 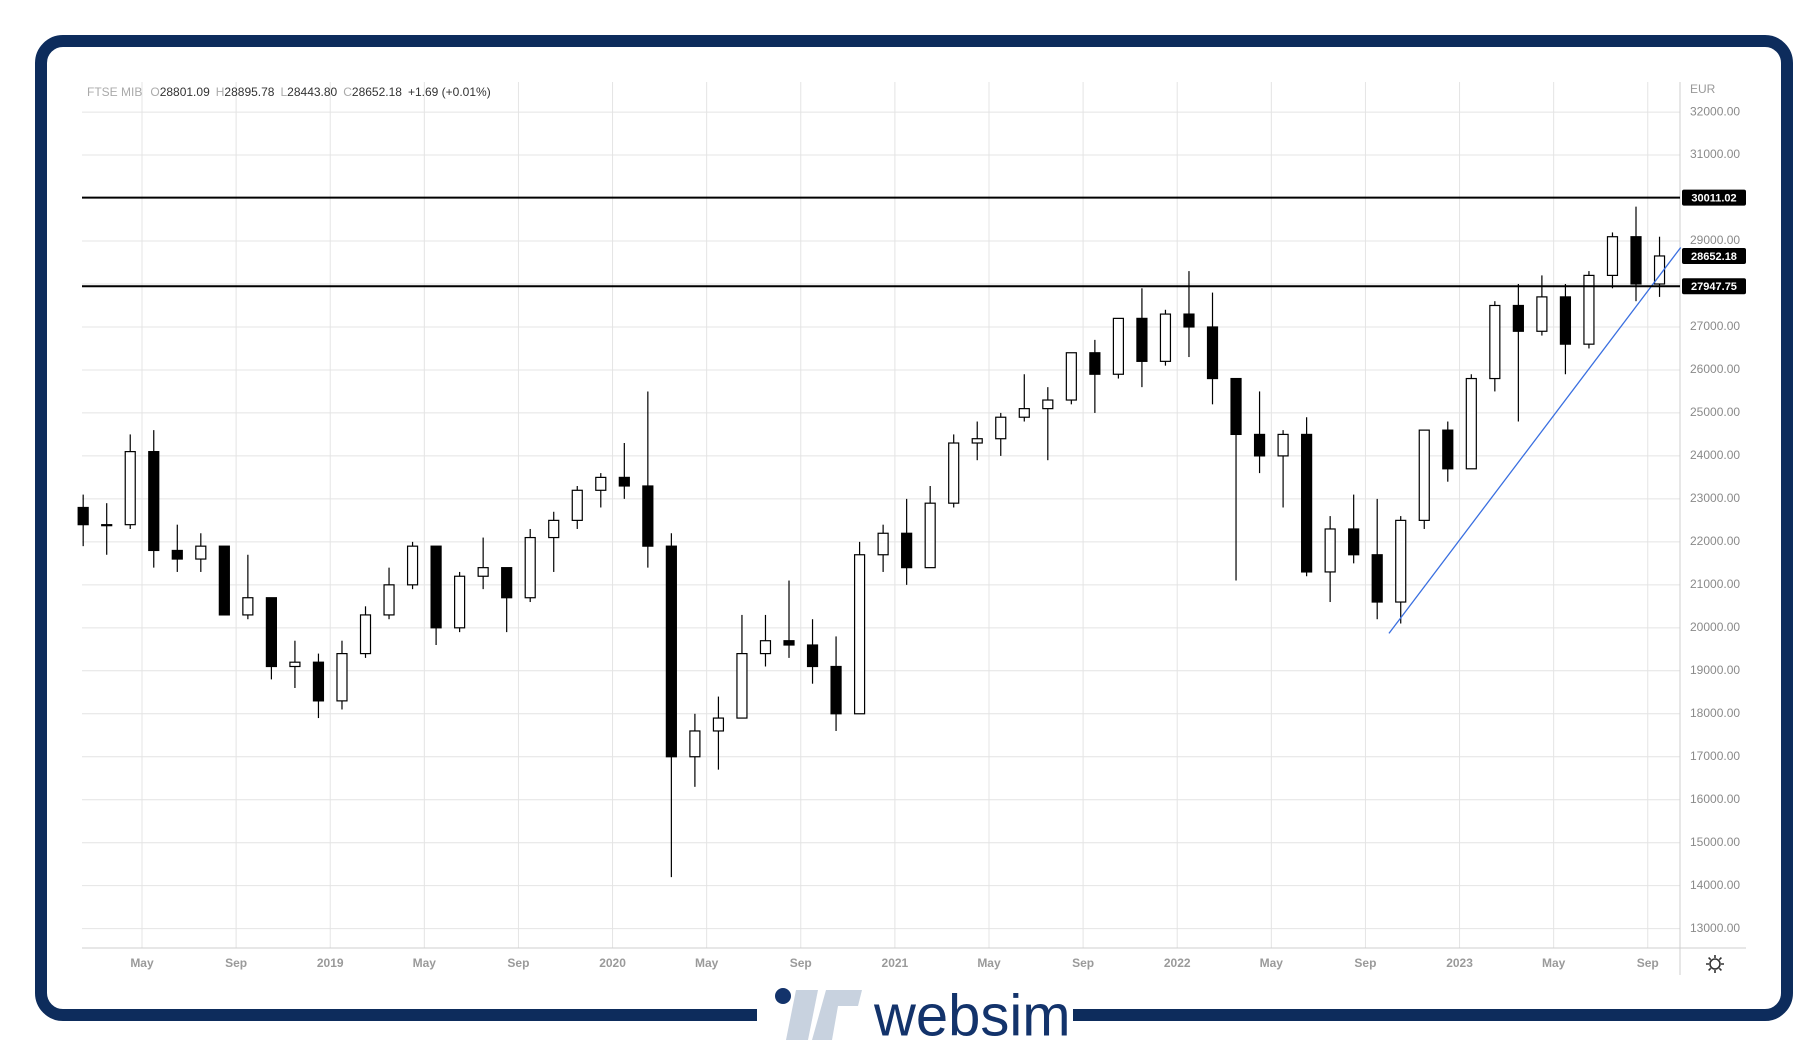 What do you see at coordinates (1715, 498) in the screenshot?
I see `y-tick-label: 23000.00` at bounding box center [1715, 498].